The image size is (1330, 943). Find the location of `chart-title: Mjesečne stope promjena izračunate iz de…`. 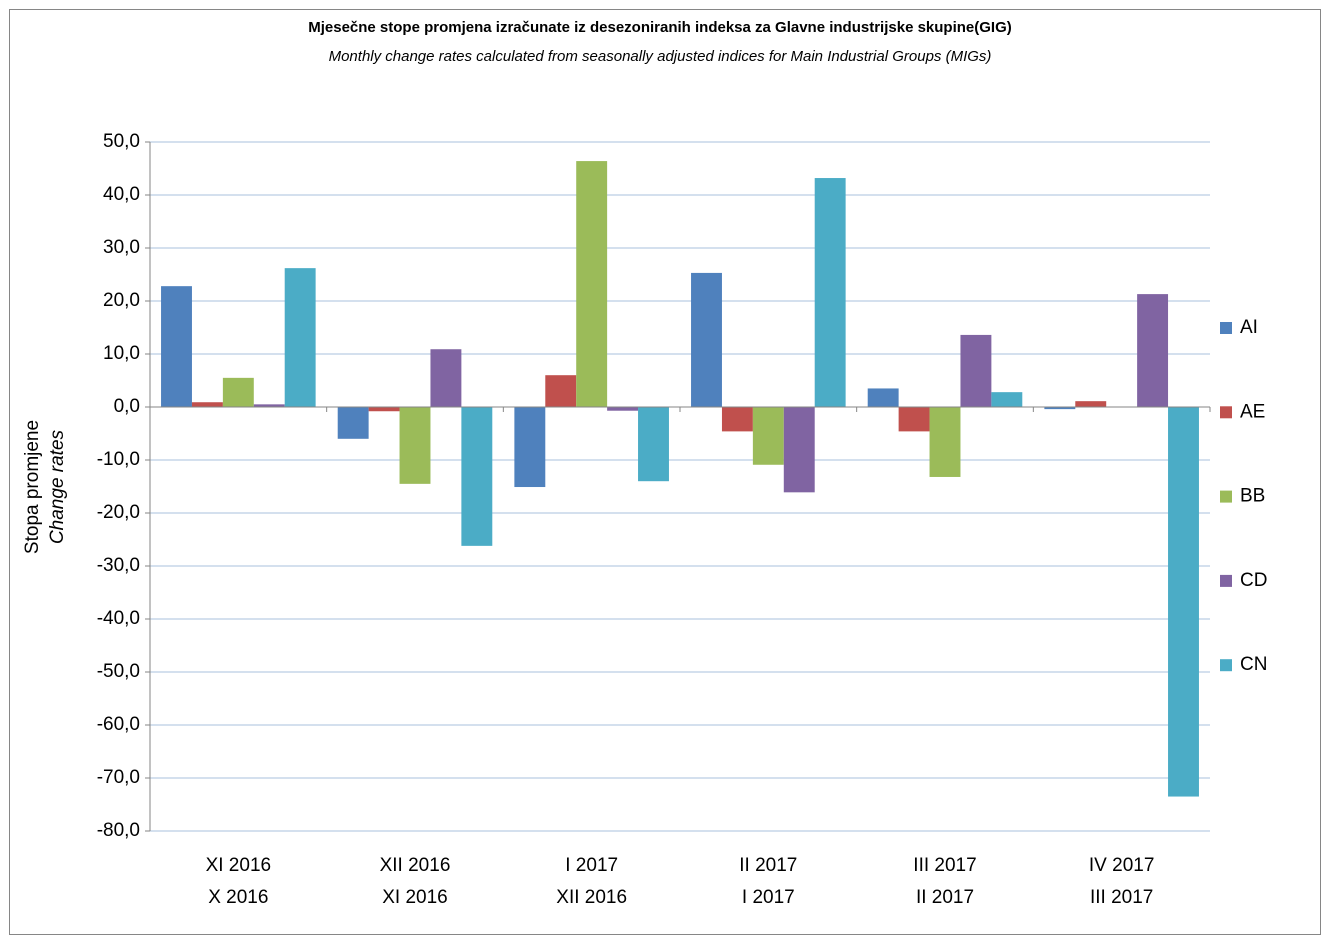

chart-title: Mjesečne stope promjena izračunate iz de… is located at coordinates (660, 27).